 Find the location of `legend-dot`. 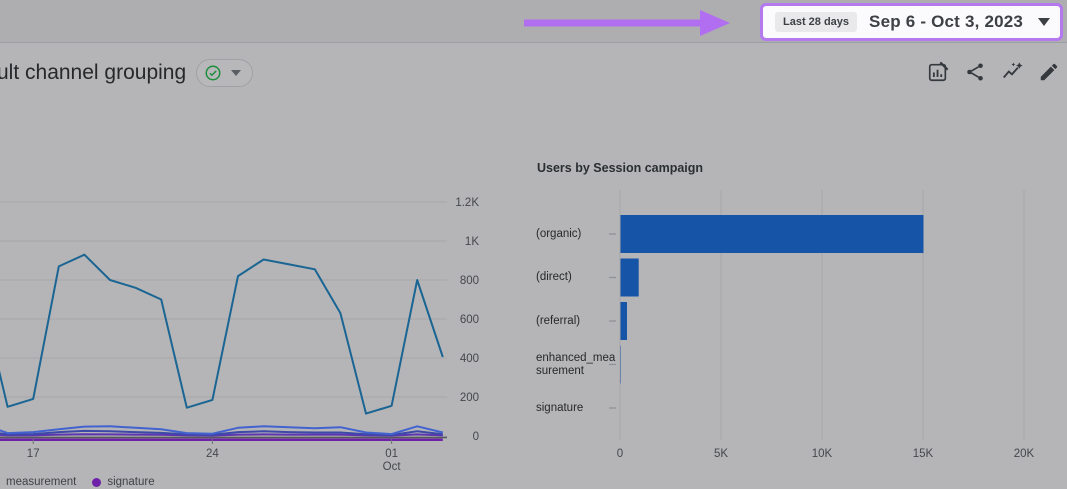

legend-dot is located at coordinates (97, 482).